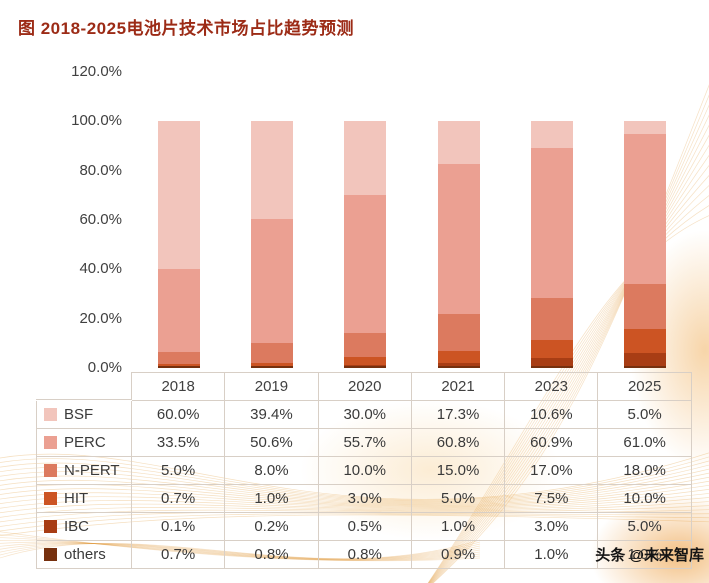 The width and height of the screenshot is (709, 583). What do you see at coordinates (272, 386) in the screenshot?
I see `x-axis-label: 2019` at bounding box center [272, 386].